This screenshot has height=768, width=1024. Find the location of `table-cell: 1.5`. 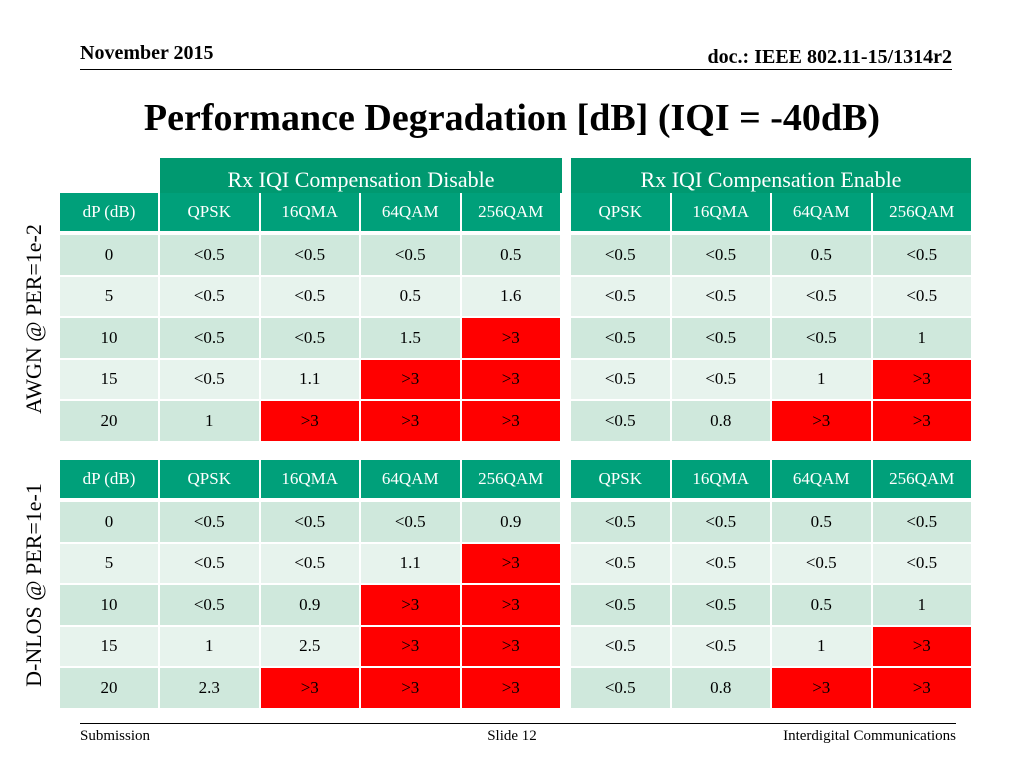

table-cell: 1.5 is located at coordinates (411, 339).